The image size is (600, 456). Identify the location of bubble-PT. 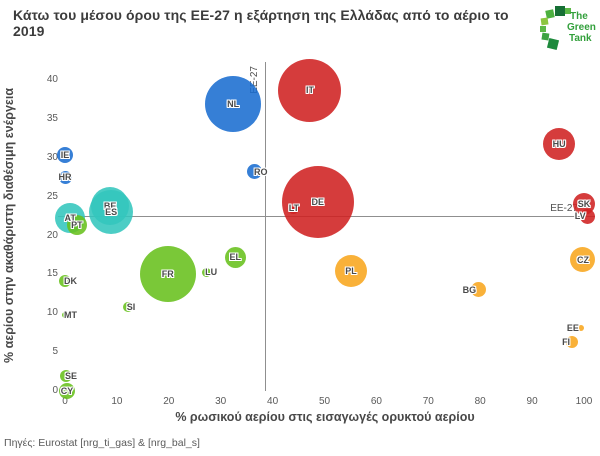
(76, 224).